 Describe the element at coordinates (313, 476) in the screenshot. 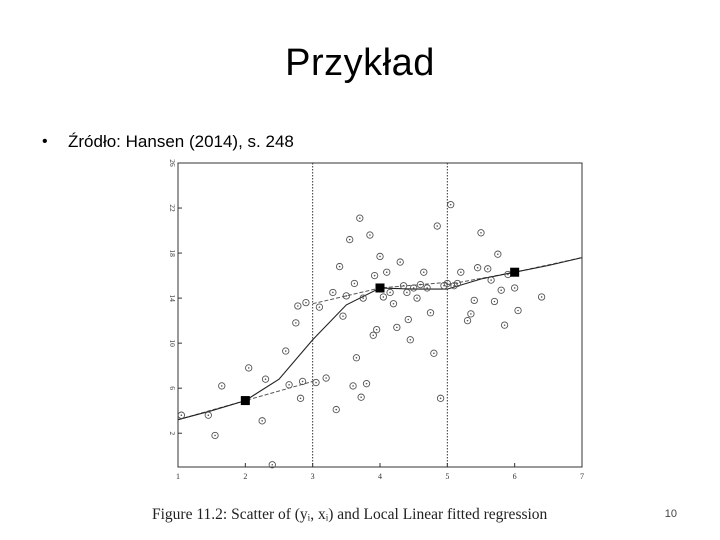

I see `x-tick-label-3: 3` at that location.